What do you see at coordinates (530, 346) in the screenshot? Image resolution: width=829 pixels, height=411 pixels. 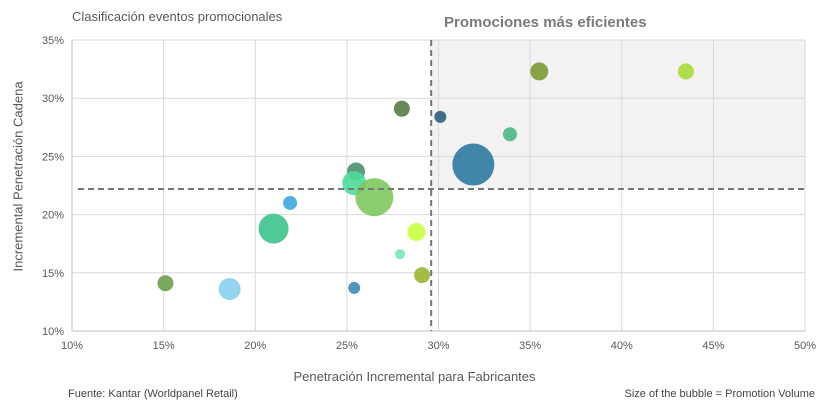 I see `x-tick-label: 35%` at bounding box center [530, 346].